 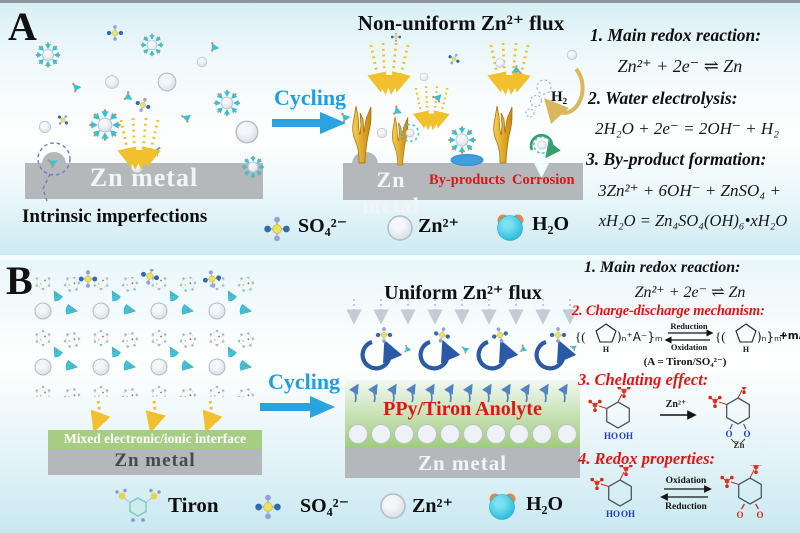 I want to click on imperfection-callout-line, so click(x=46, y=187).